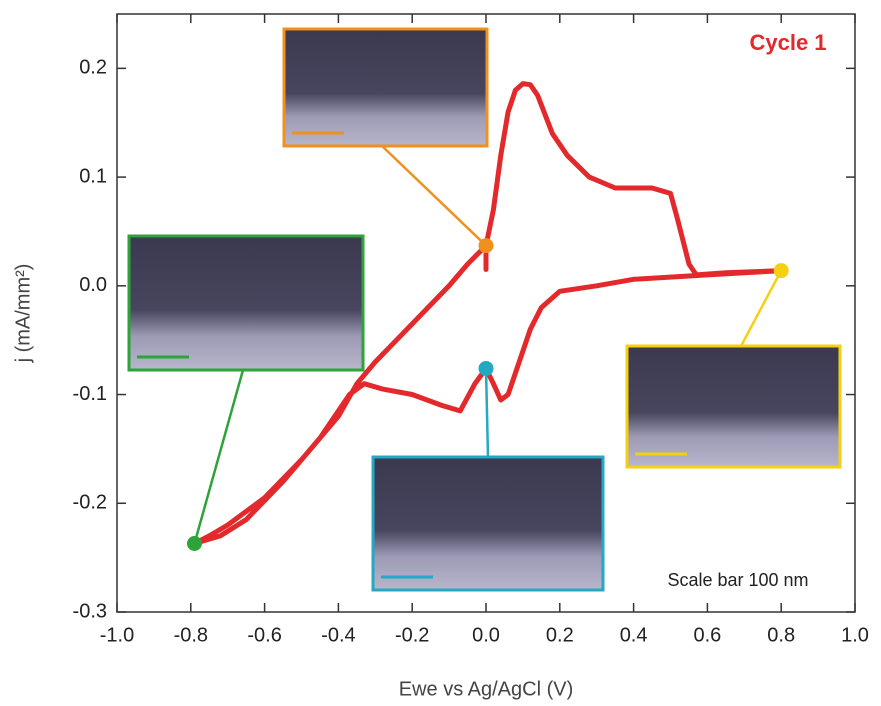  I want to click on x-tick-label: 1.0, so click(855, 635).